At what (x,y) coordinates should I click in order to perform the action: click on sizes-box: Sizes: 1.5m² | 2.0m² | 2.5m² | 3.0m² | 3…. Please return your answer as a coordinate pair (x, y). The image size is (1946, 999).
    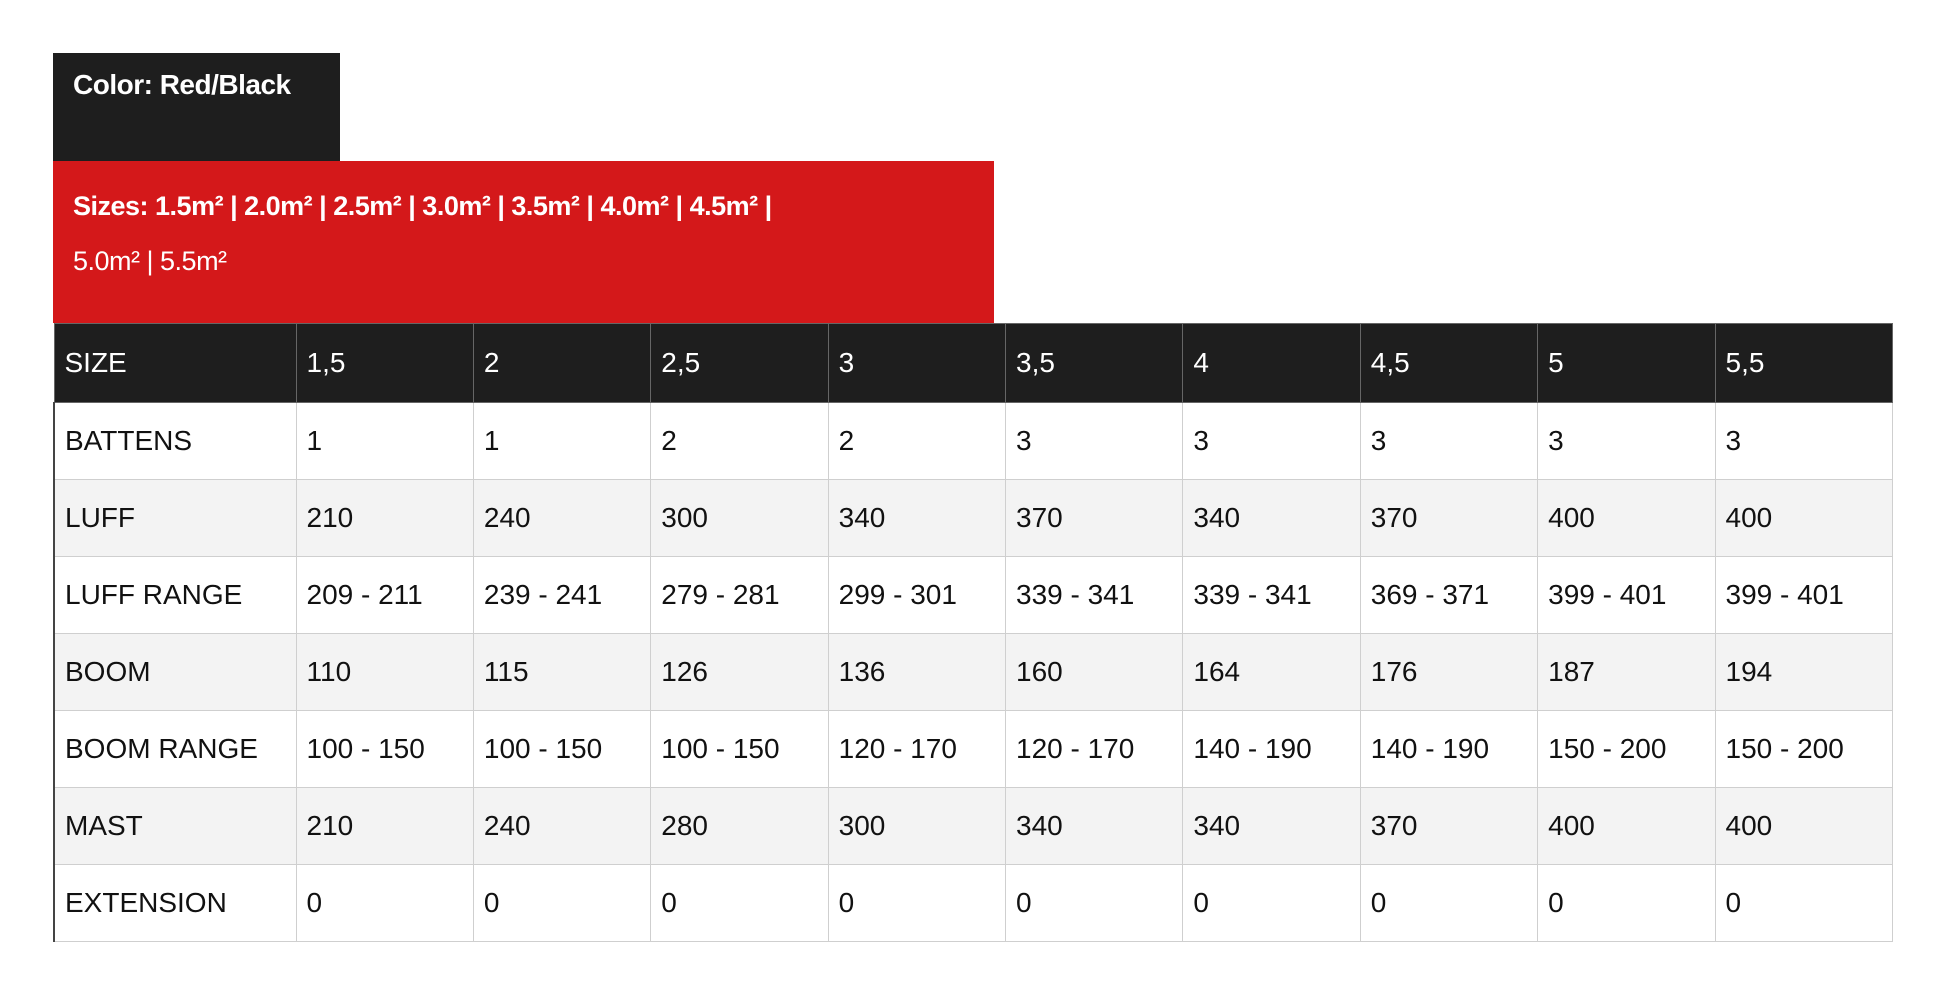
    Looking at the image, I should click on (523, 242).